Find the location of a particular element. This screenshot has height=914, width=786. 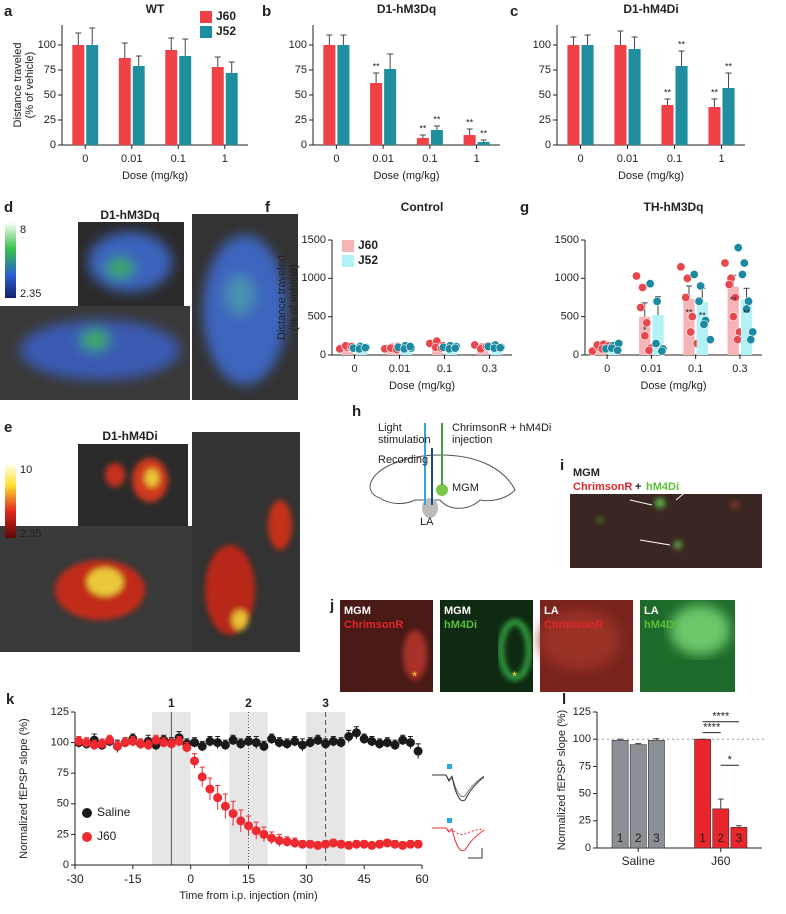

y-axis-label: Normalized fEPSP slope (%) is located at coordinates (24, 788).